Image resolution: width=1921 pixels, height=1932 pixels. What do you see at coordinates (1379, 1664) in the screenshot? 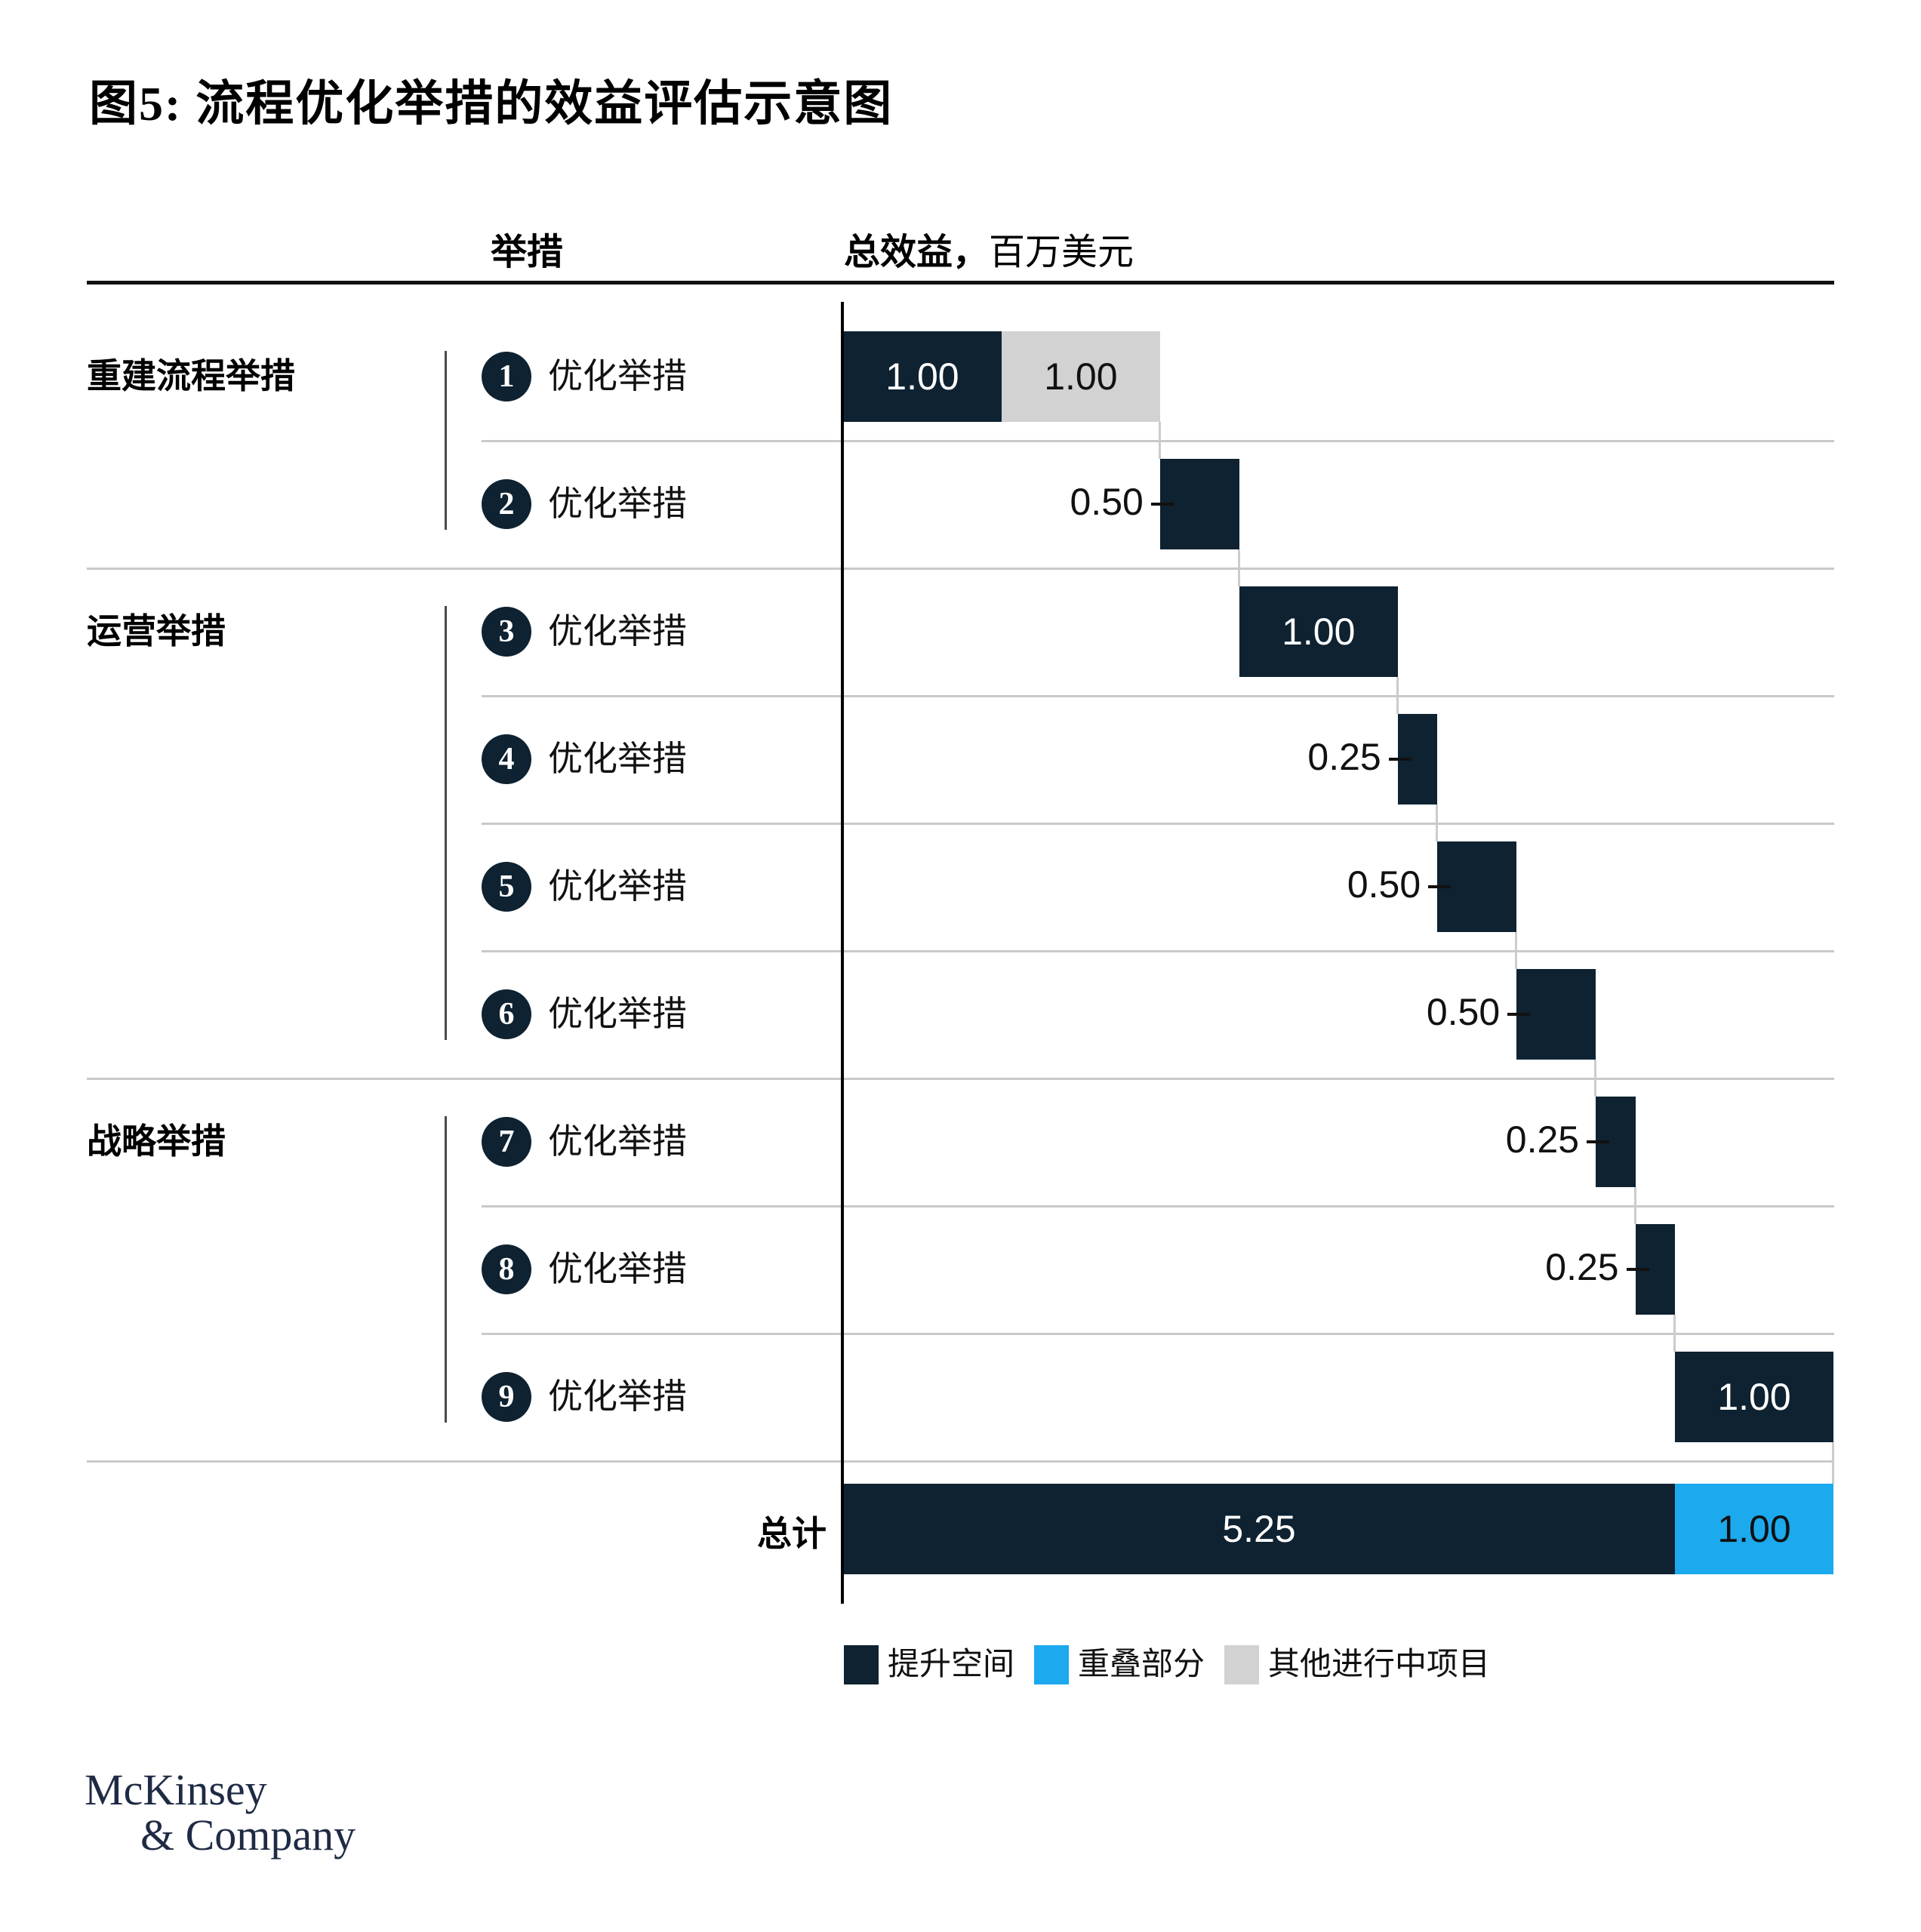
I see `legend-label: 其他进行中项目` at bounding box center [1379, 1664].